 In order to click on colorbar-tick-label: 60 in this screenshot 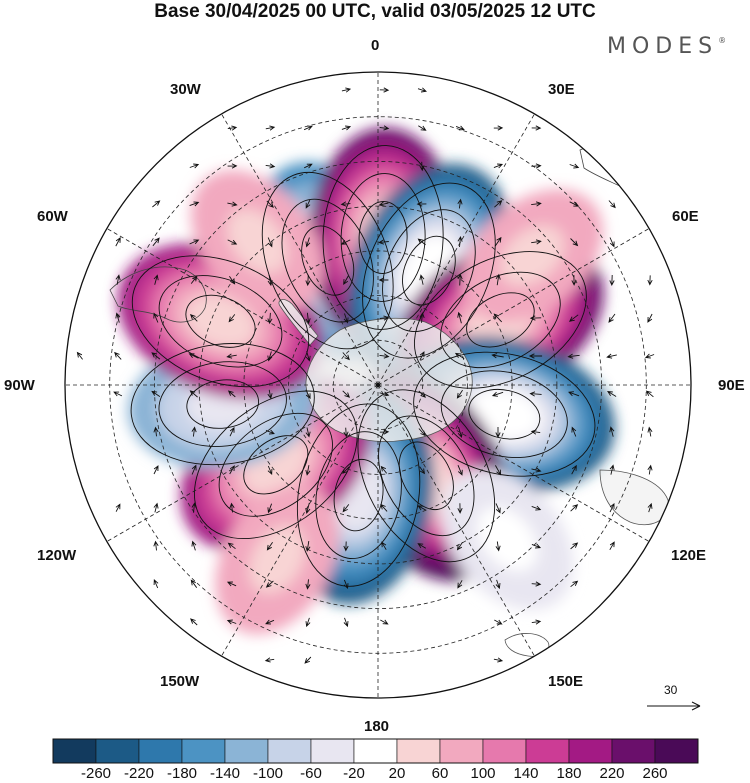, I will do `click(440, 773)`.